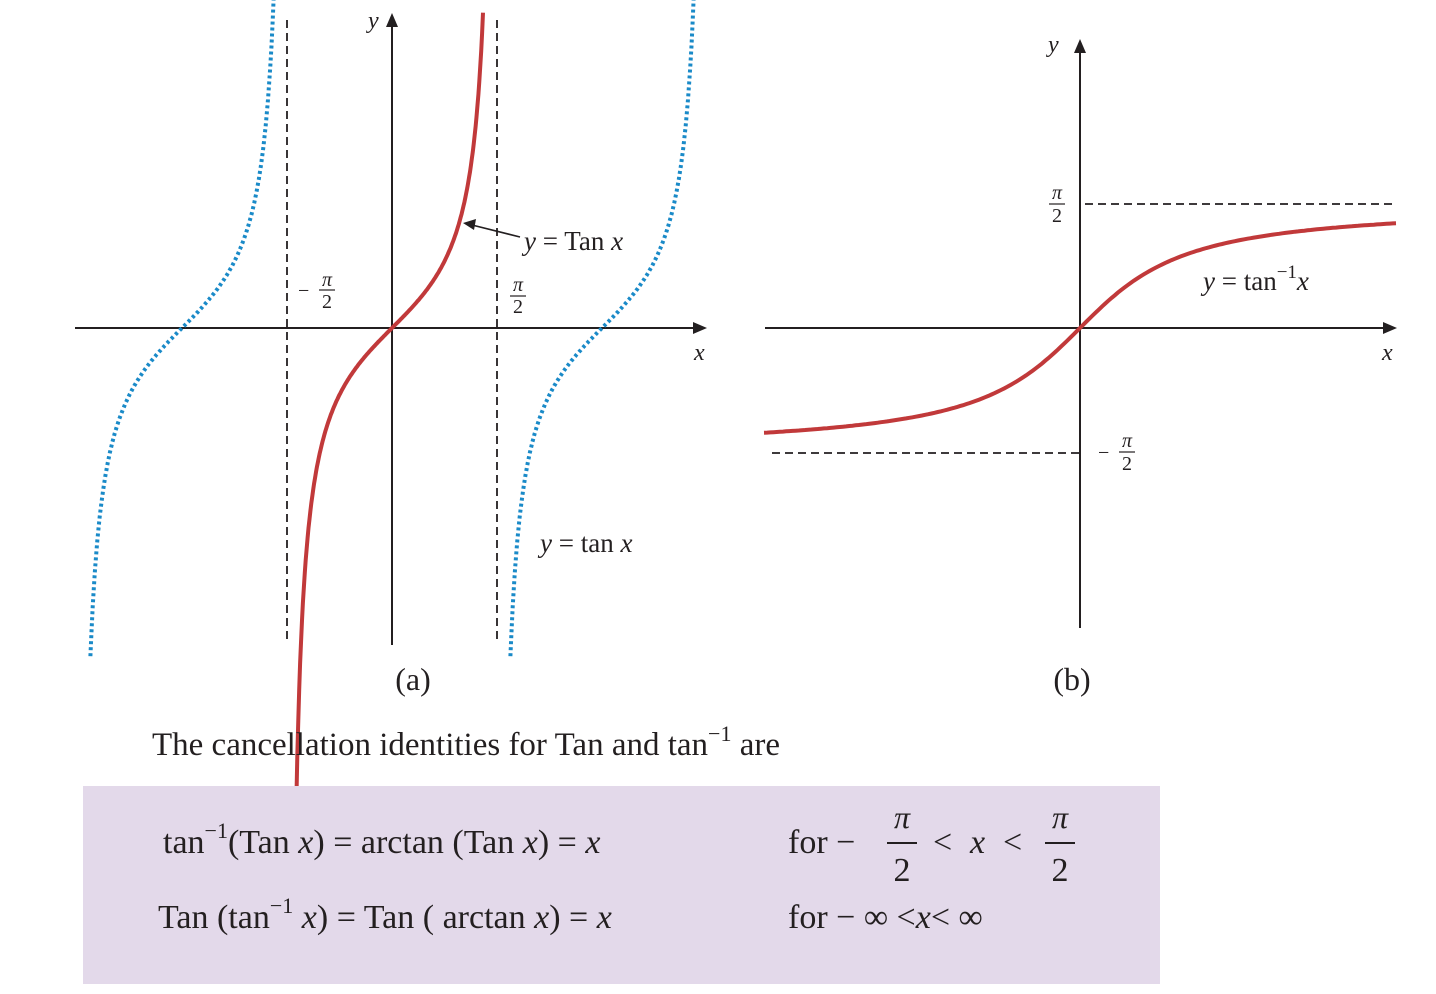  What do you see at coordinates (413, 679) in the screenshot?
I see `caption: (a)` at bounding box center [413, 679].